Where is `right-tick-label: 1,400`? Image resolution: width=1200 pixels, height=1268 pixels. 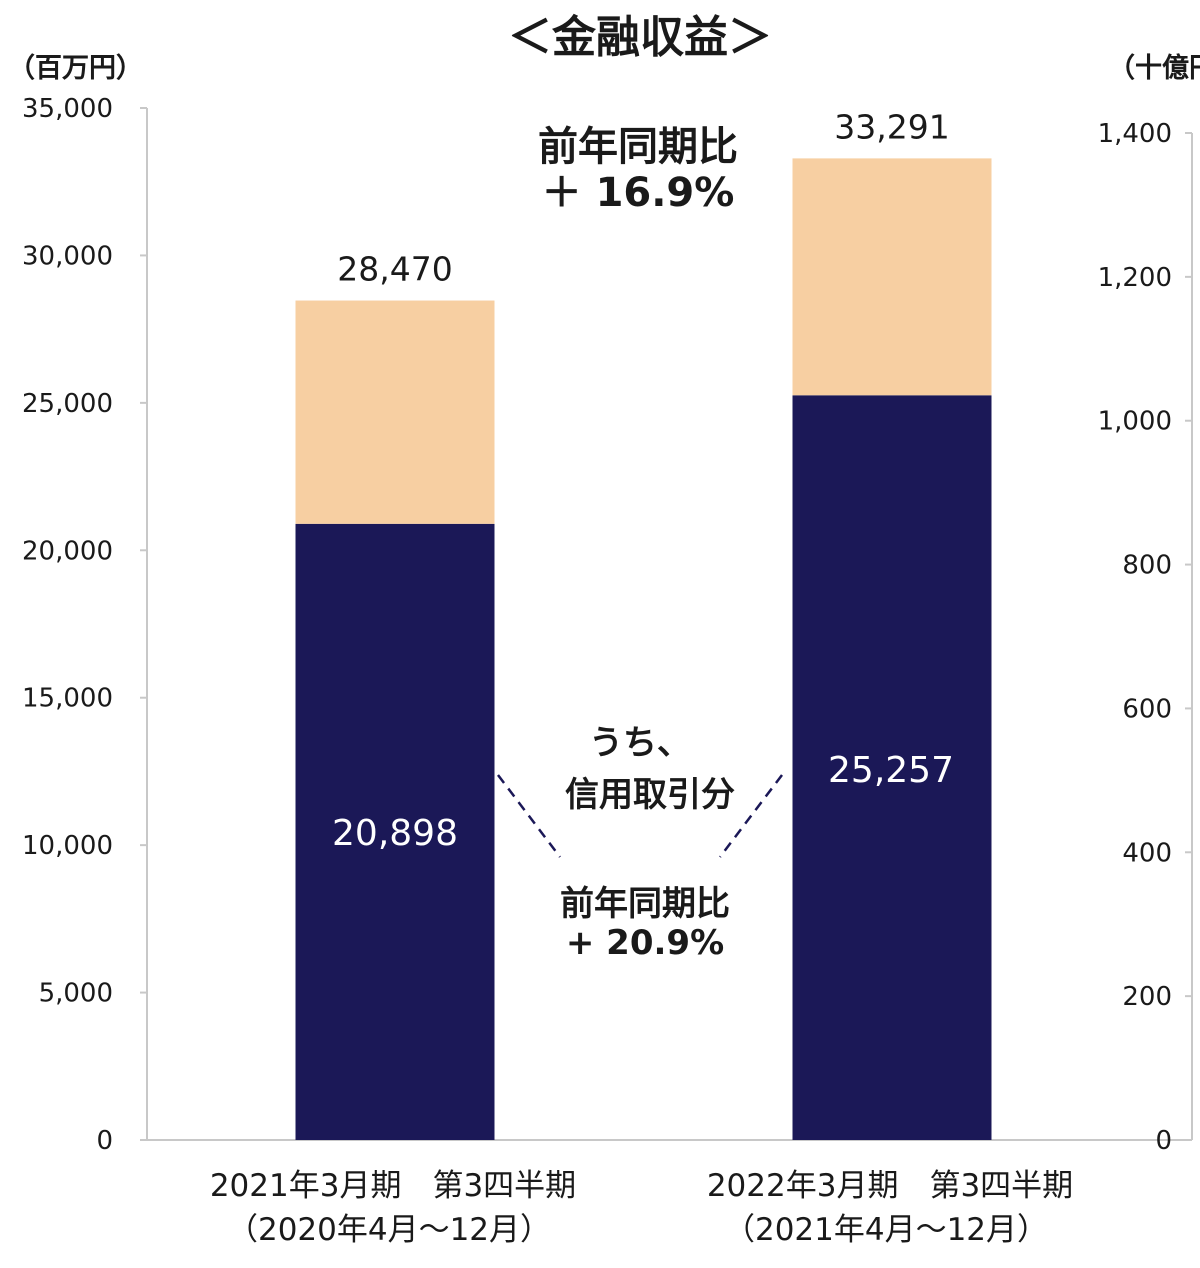
right-tick-label: 1,400 is located at coordinates (1135, 134).